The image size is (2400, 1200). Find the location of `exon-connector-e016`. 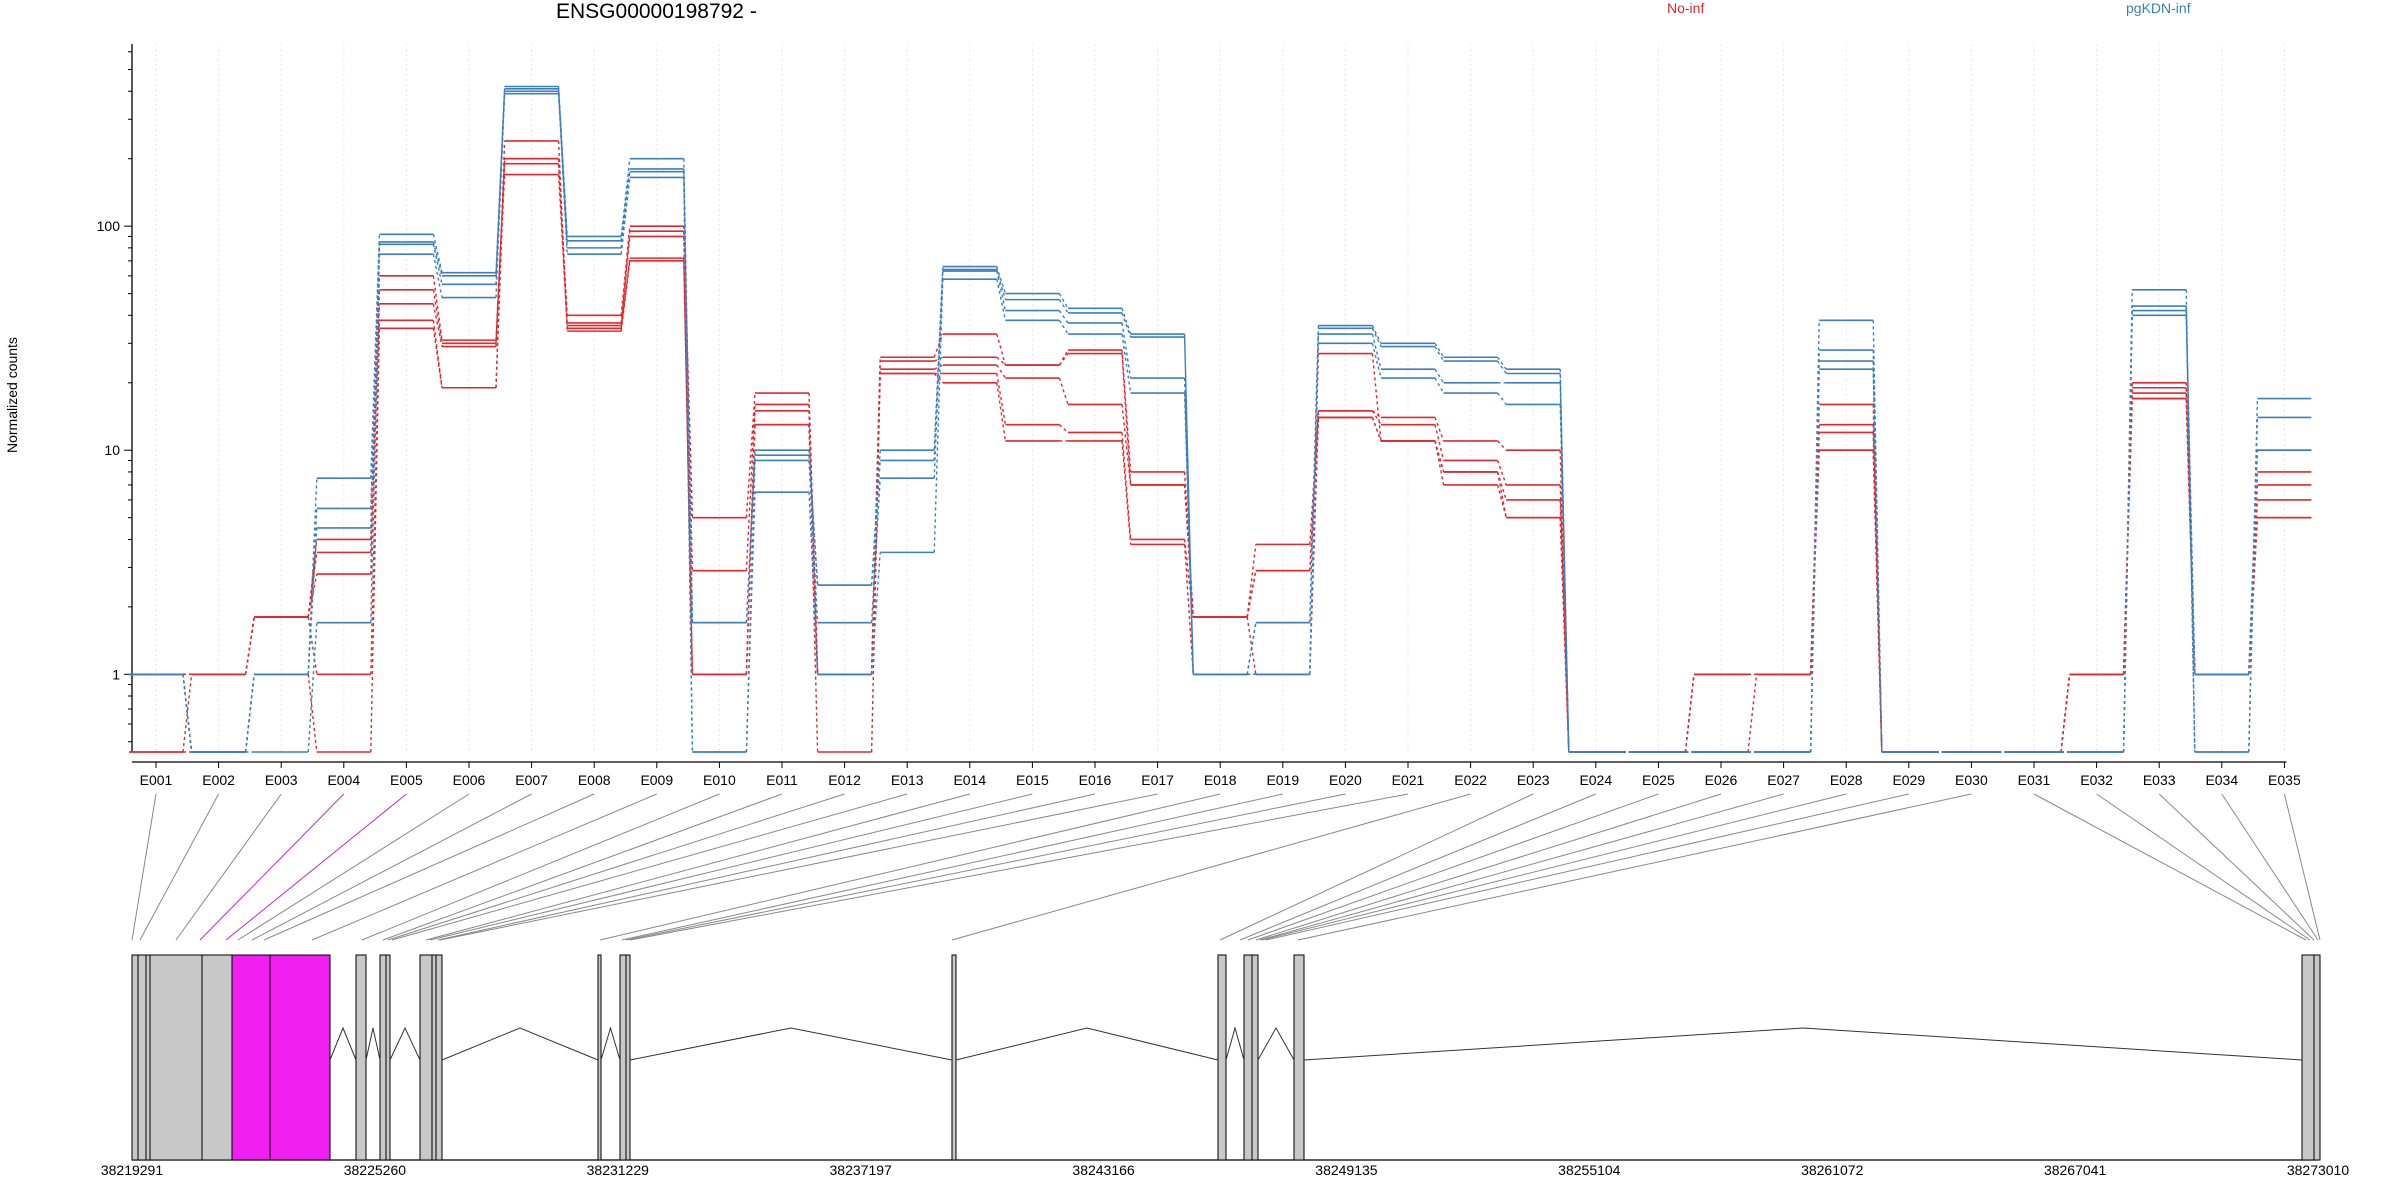

exon-connector-e016 is located at coordinates (766, 867).